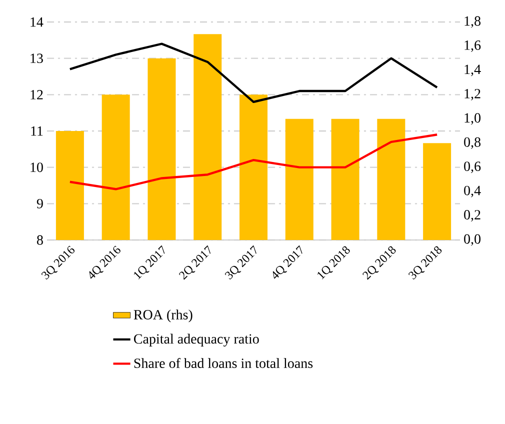 The width and height of the screenshot is (505, 424). What do you see at coordinates (36, 167) in the screenshot?
I see `y-tick-label: 10` at bounding box center [36, 167].